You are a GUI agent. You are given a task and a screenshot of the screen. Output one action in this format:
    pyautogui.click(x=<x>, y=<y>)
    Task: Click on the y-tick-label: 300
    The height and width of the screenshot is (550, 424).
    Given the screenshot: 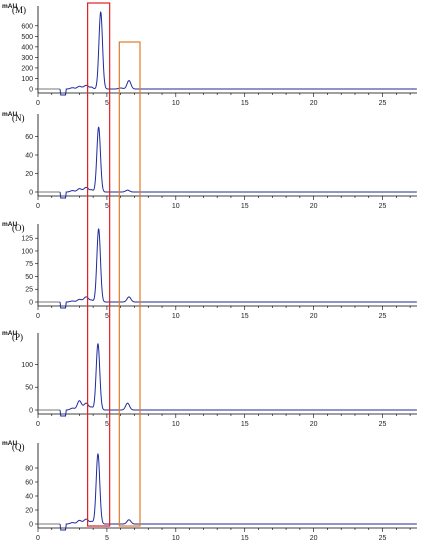 What is the action you would take?
    pyautogui.click(x=27, y=58)
    